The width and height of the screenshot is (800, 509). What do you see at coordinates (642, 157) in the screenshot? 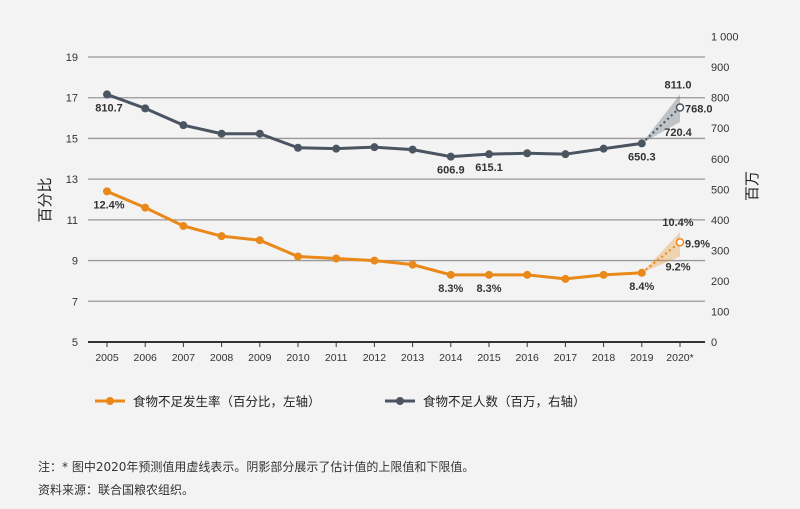
I see `data-label: 650.3` at bounding box center [642, 157].